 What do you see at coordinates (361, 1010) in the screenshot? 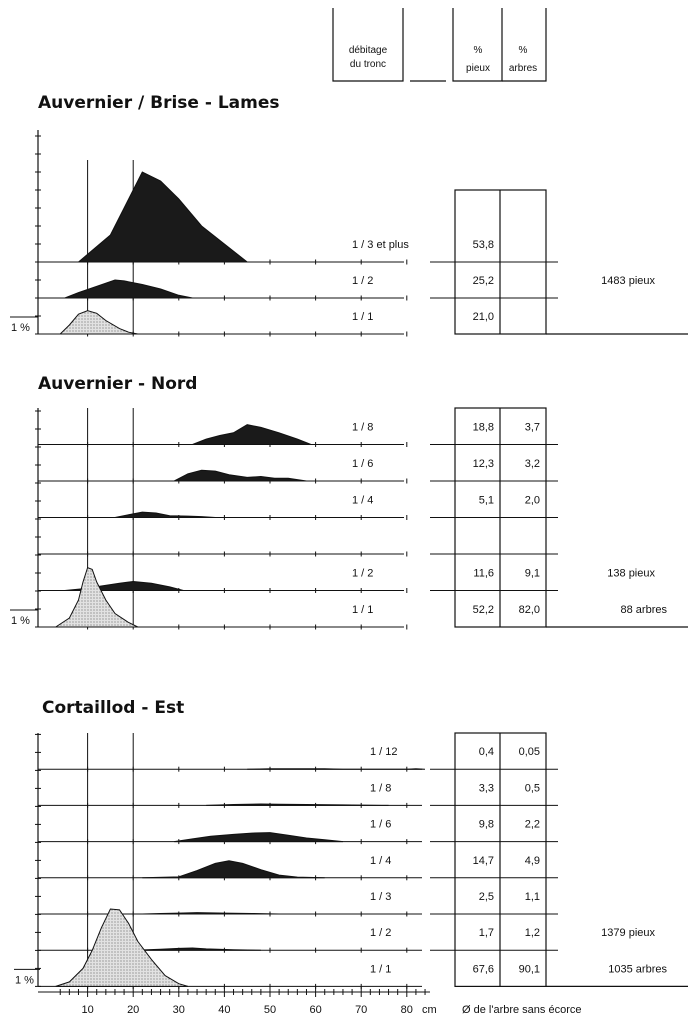
I see `x-tick-label: 70` at bounding box center [361, 1010].